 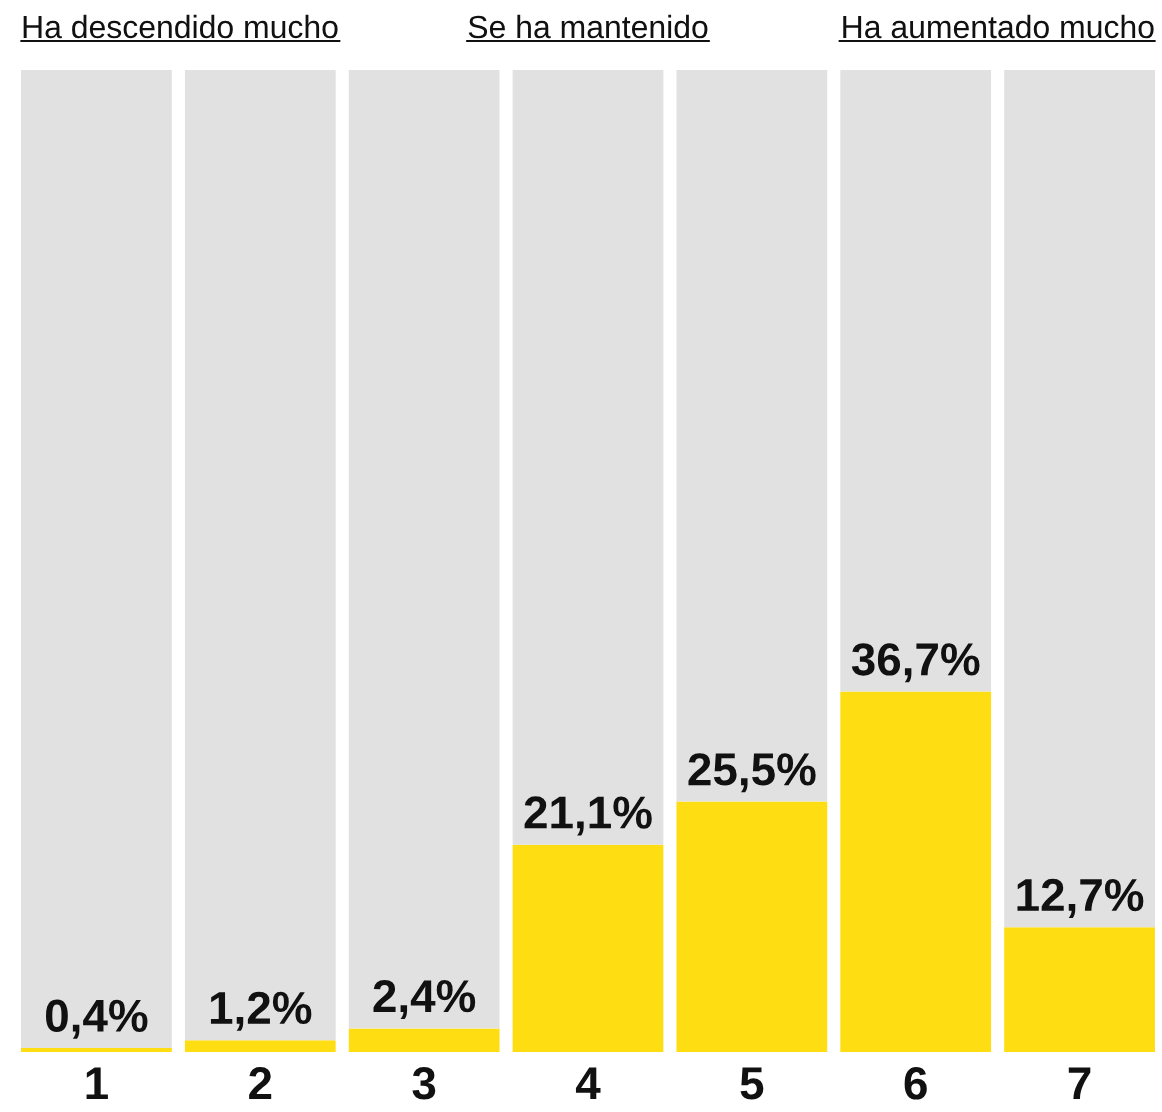 What do you see at coordinates (998, 26) in the screenshot?
I see `text: Ha aumentado mucho` at bounding box center [998, 26].